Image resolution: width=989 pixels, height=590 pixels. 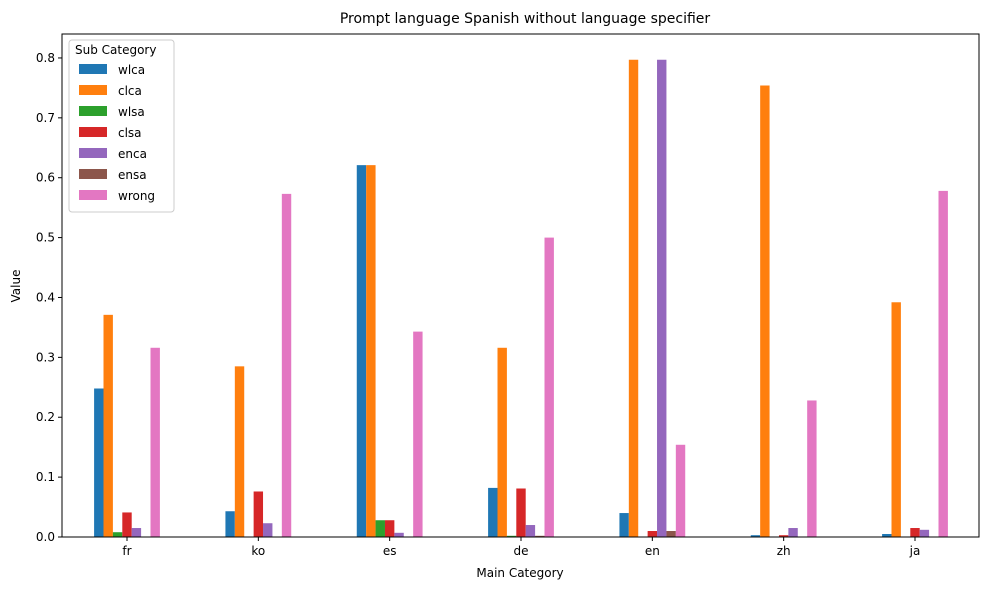 I want to click on legend-label-ensa: ensa, so click(x=132, y=175).